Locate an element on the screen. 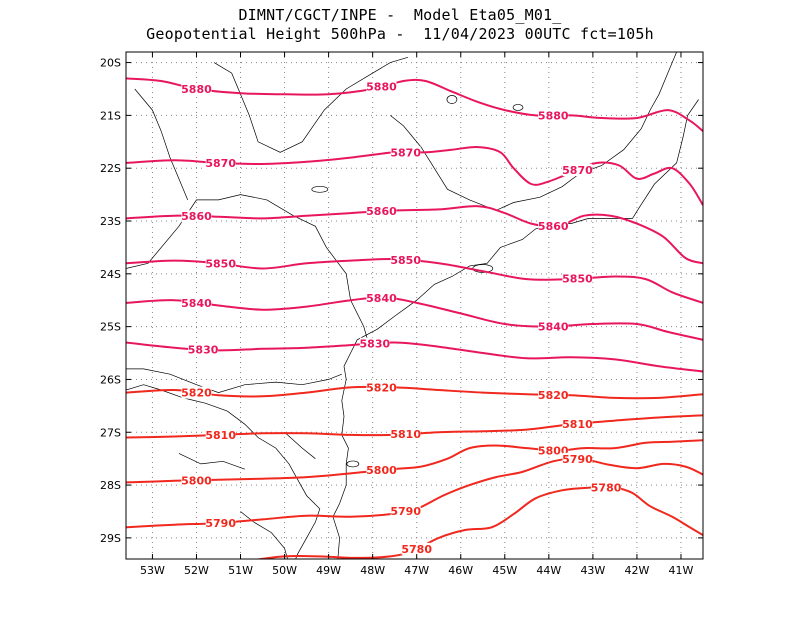 Image resolution: width=800 pixels, height=618 pixels. x-tick-label: 50W is located at coordinates (284, 570).